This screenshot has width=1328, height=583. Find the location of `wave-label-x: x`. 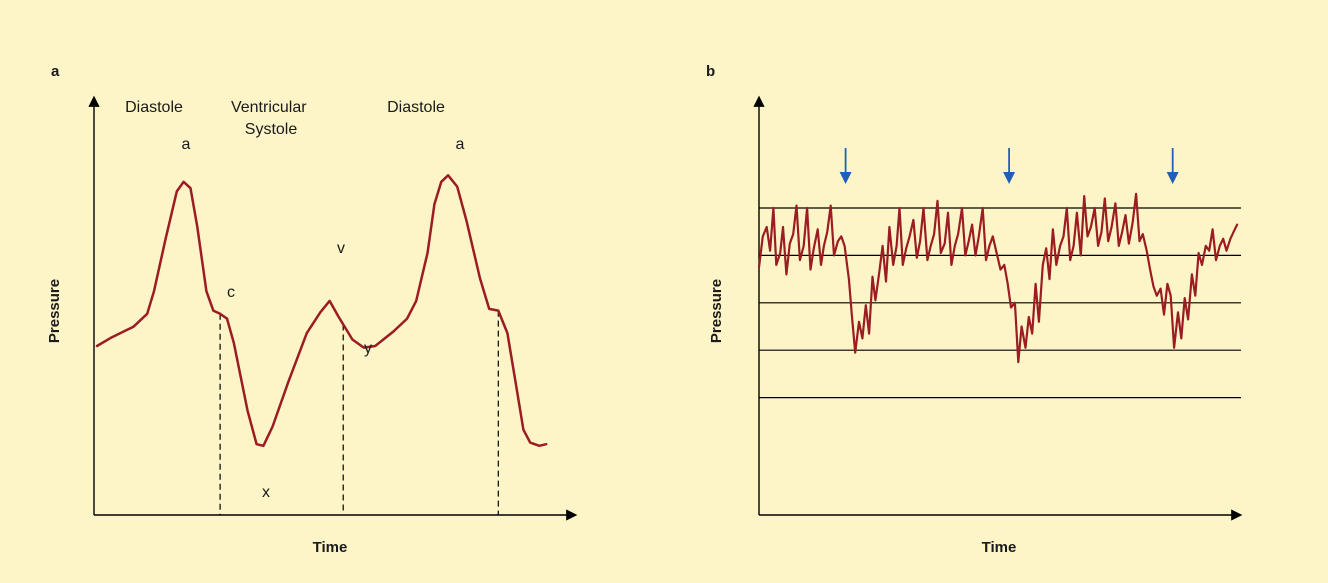

wave-label-x: x is located at coordinates (266, 492).